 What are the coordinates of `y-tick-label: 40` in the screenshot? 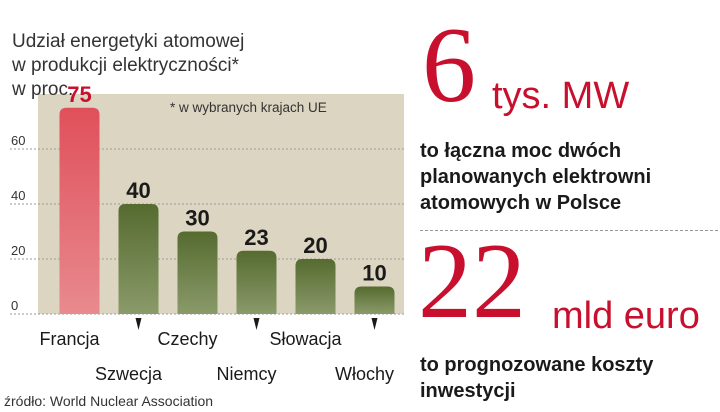 It's located at (18, 195).